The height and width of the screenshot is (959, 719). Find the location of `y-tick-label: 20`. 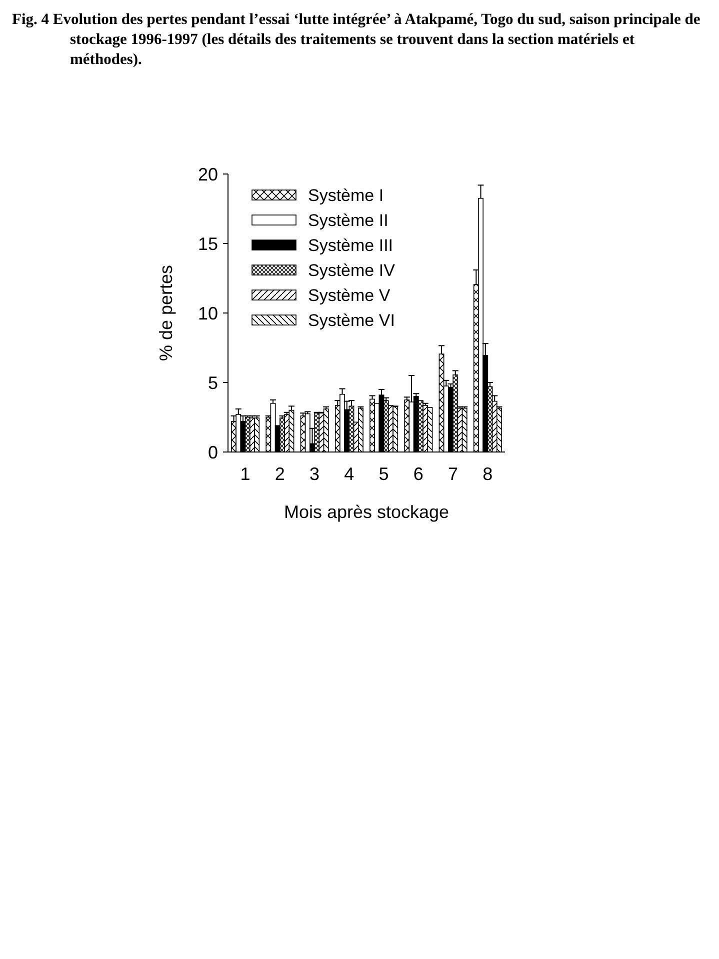

y-tick-label: 20 is located at coordinates (208, 174).